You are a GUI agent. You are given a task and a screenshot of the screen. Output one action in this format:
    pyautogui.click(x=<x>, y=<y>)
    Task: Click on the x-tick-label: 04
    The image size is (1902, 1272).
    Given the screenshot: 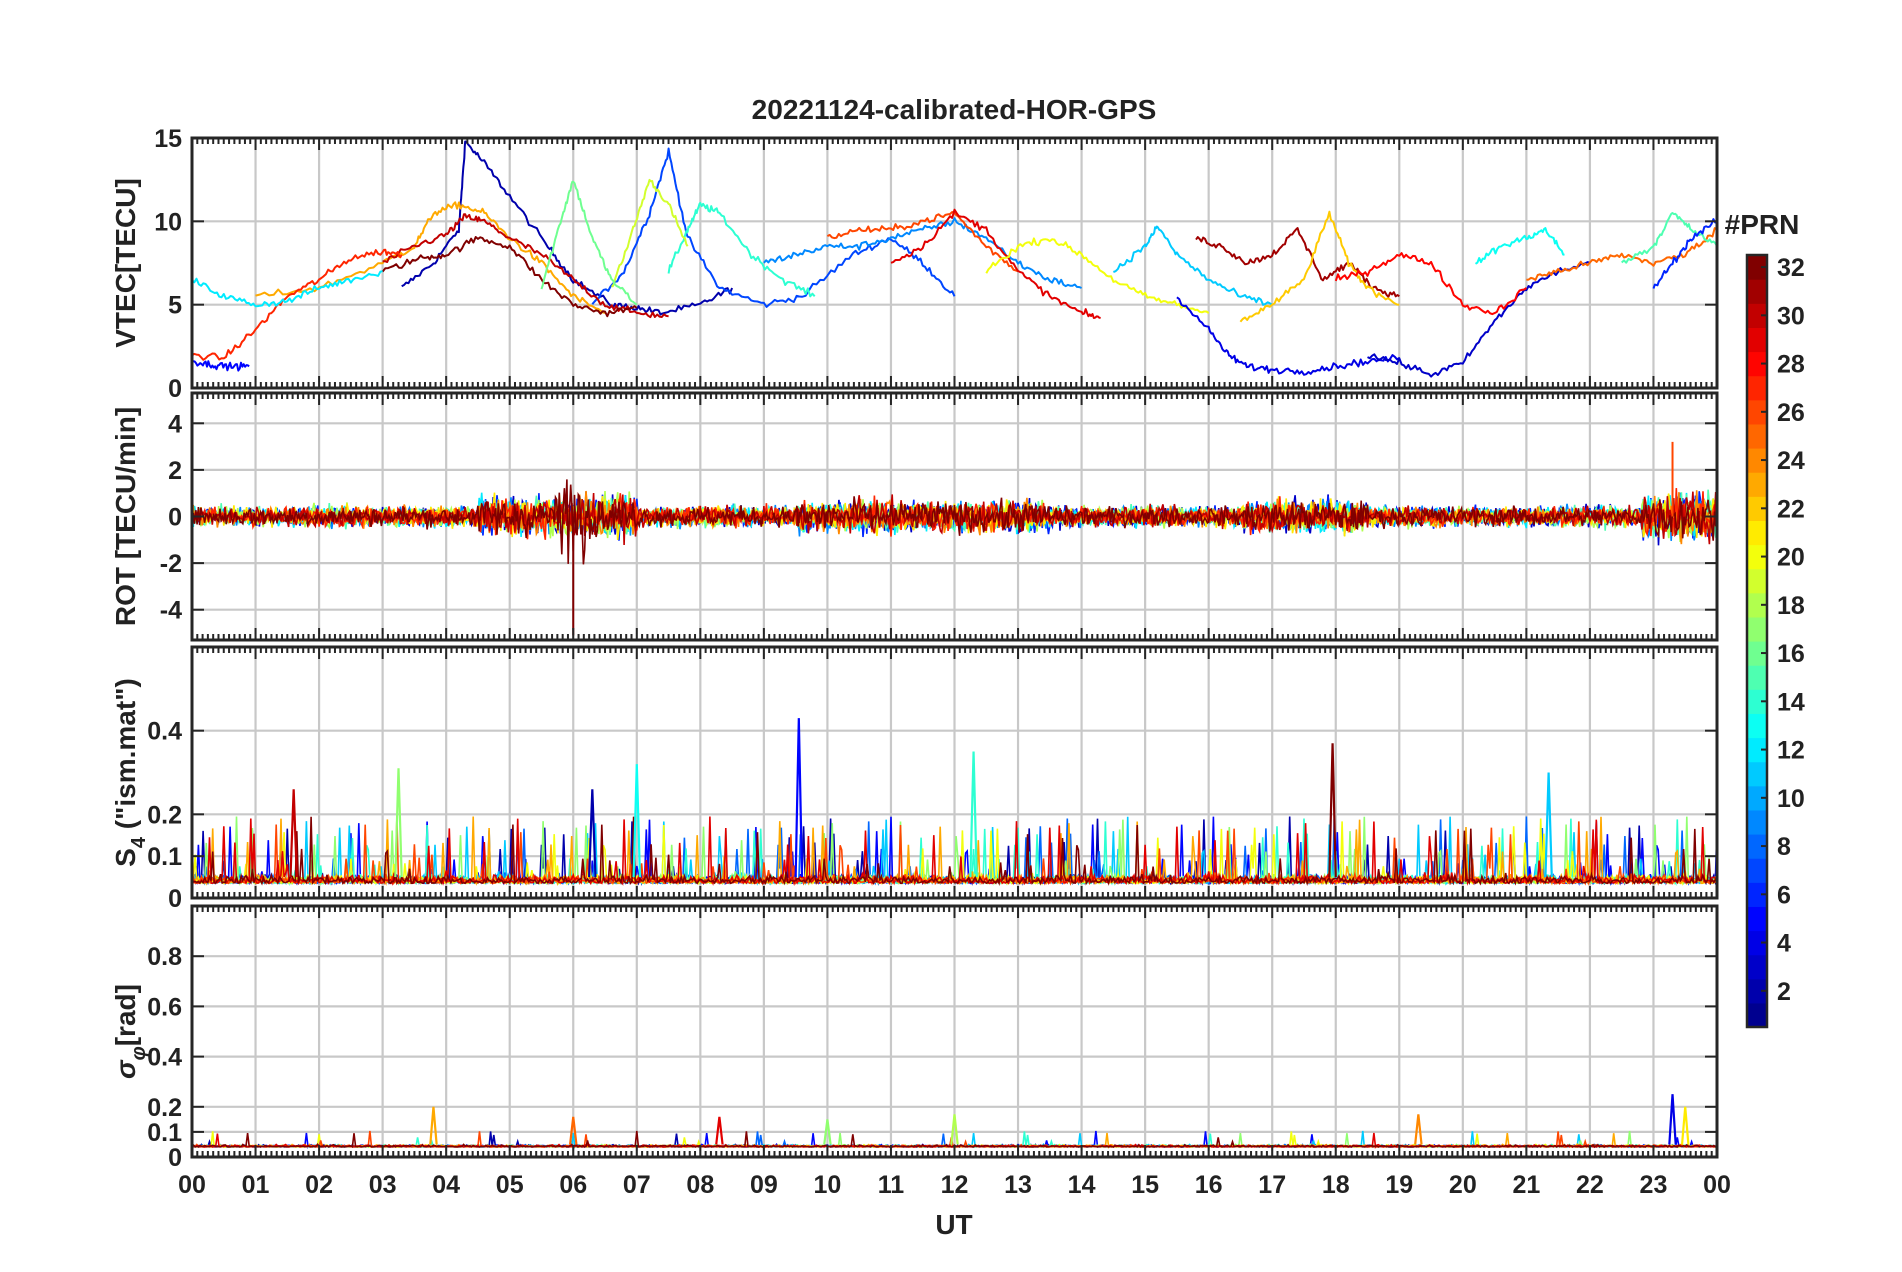 What is the action you would take?
    pyautogui.click(x=446, y=1185)
    